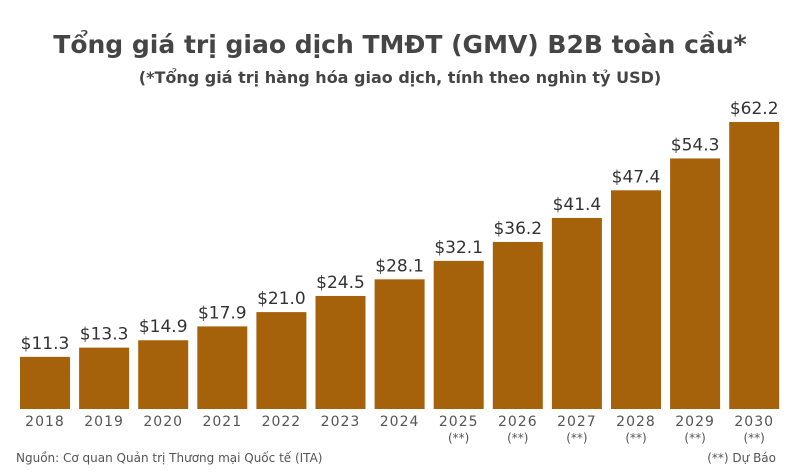  What do you see at coordinates (458, 248) in the screenshot?
I see `data-label: $32.1` at bounding box center [458, 248].